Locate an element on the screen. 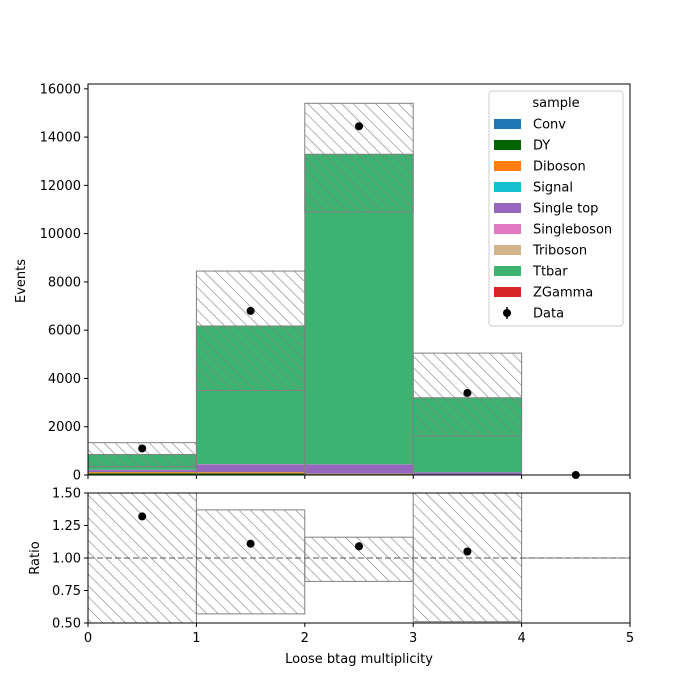  ratio-points is located at coordinates (305, 534).